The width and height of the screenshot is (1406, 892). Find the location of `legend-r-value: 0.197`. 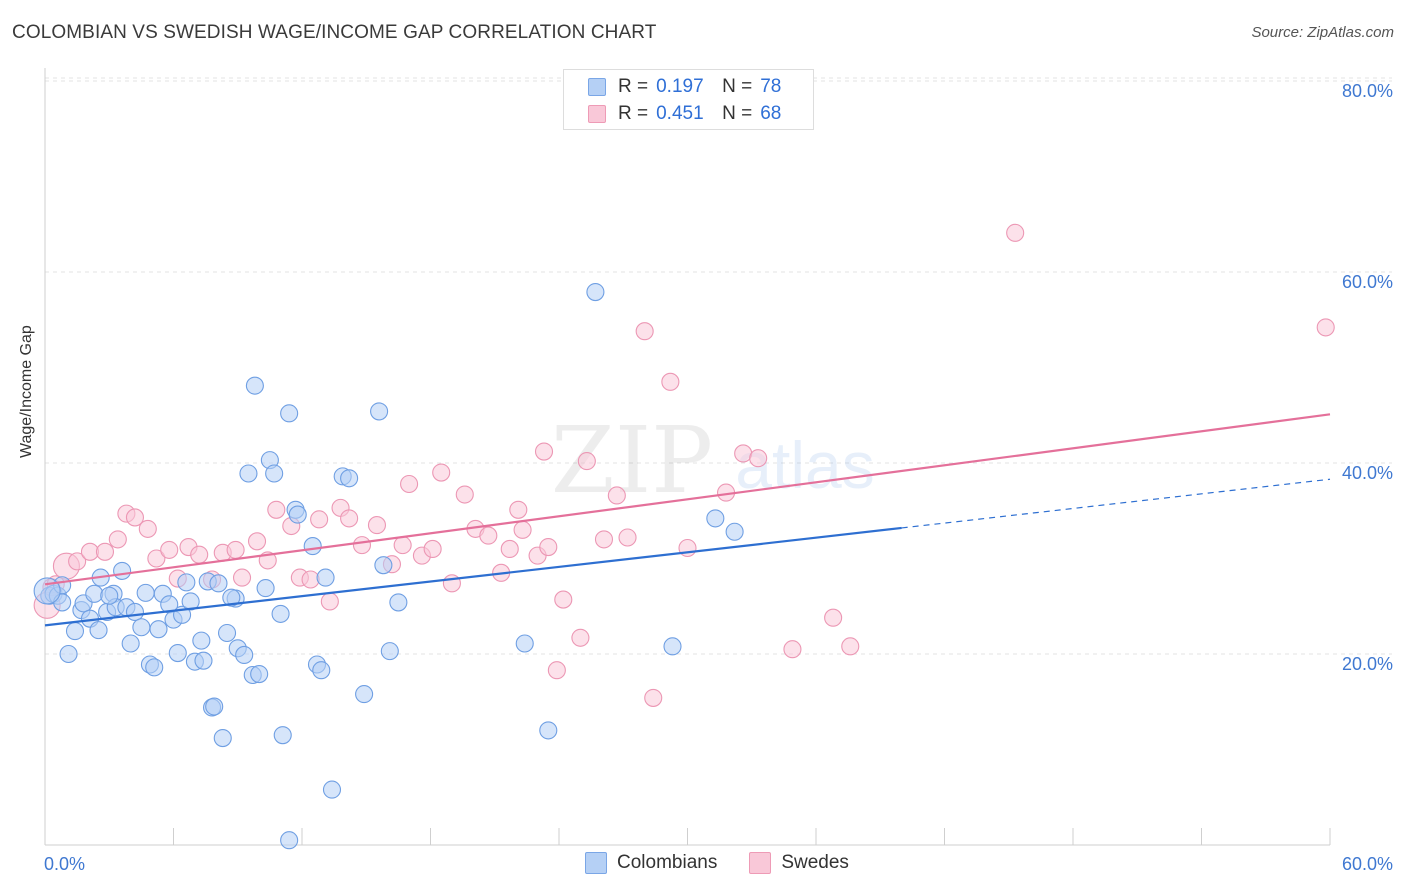

legend-r-value: 0.197 is located at coordinates (680, 86).